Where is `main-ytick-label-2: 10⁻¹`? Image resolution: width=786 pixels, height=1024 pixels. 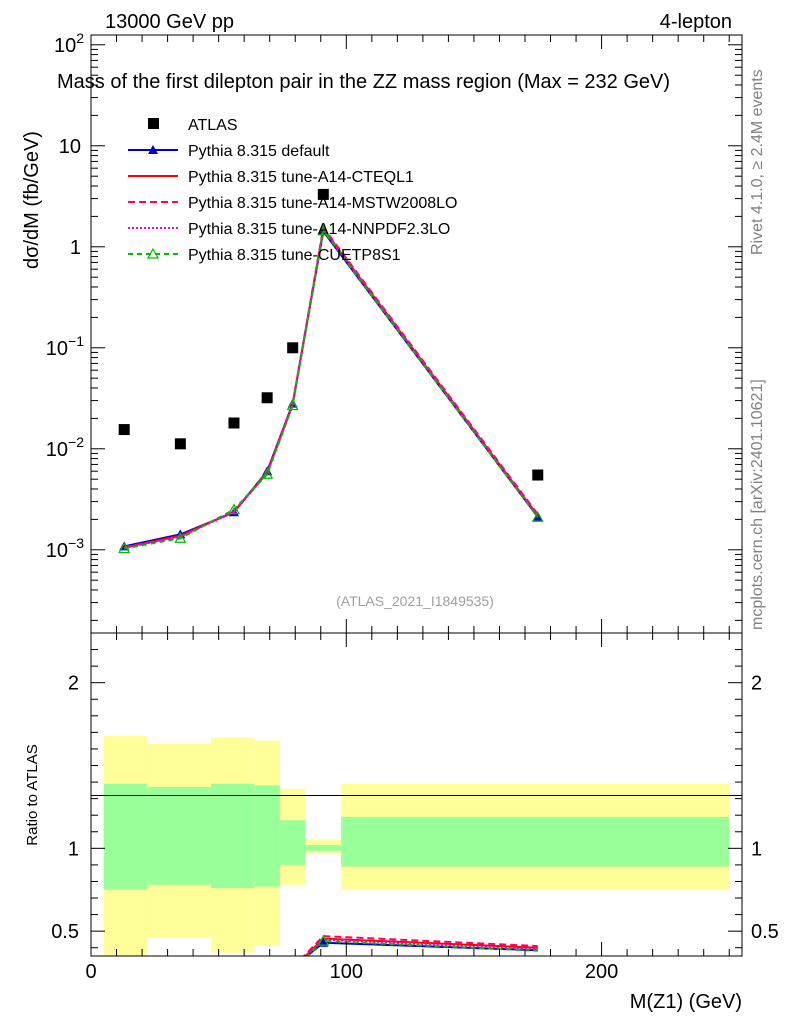 main-ytick-label-2: 10⁻¹ is located at coordinates (65, 346).